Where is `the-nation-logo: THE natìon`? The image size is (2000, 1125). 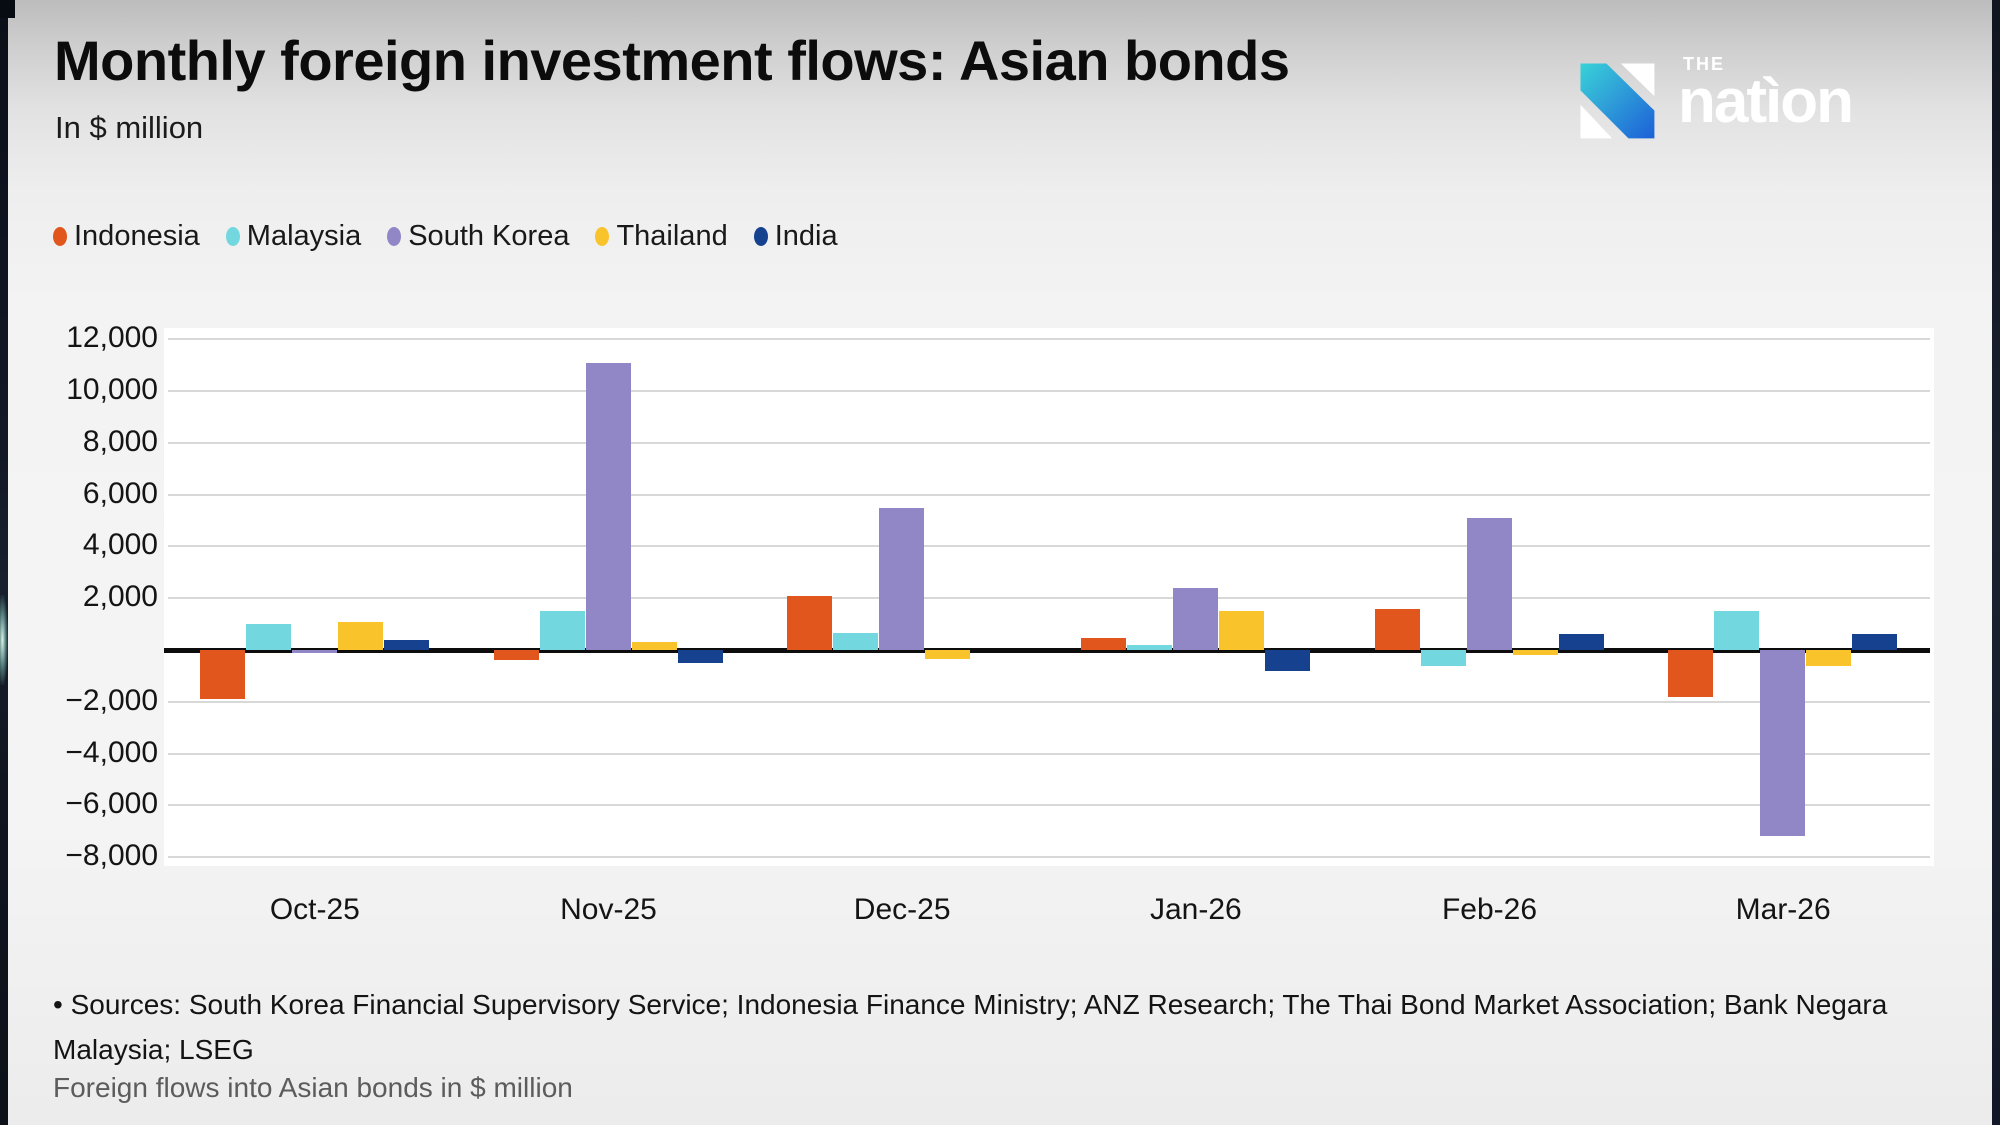
the-nation-logo: THE natìon is located at coordinates (1711, 100).